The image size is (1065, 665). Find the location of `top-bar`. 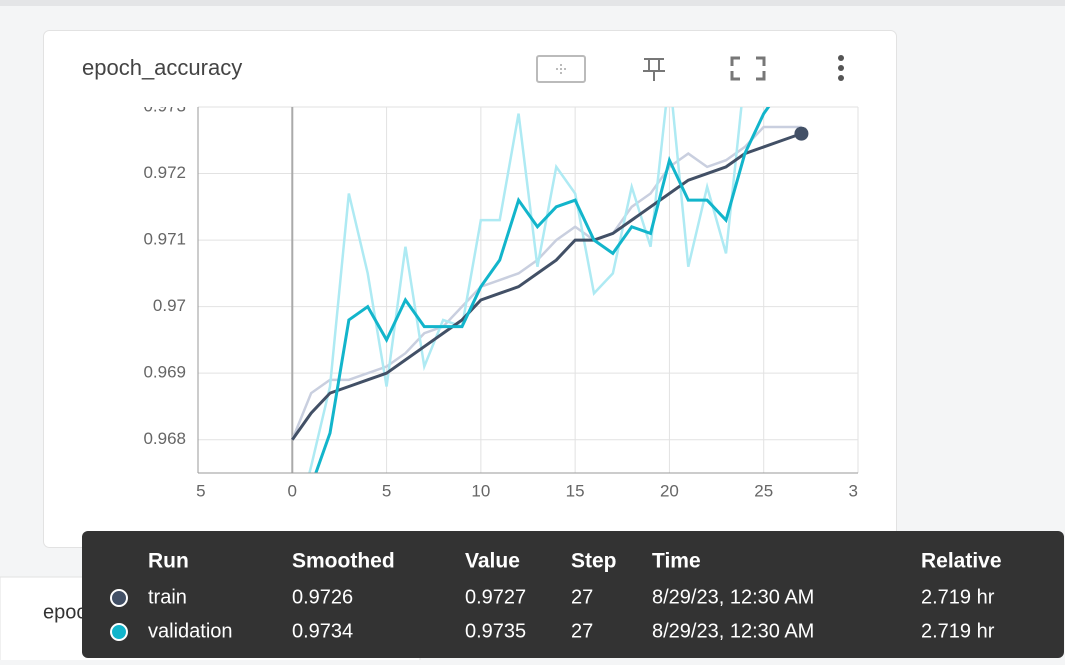

top-bar is located at coordinates (532, 3).